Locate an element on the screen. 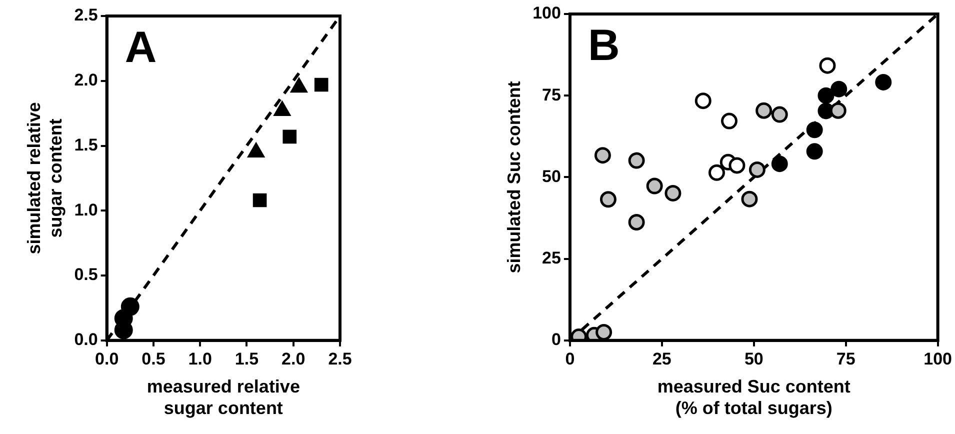 Image resolution: width=955 pixels, height=434 pixels. x-axis-title: measured relative sugar content is located at coordinates (223, 397).